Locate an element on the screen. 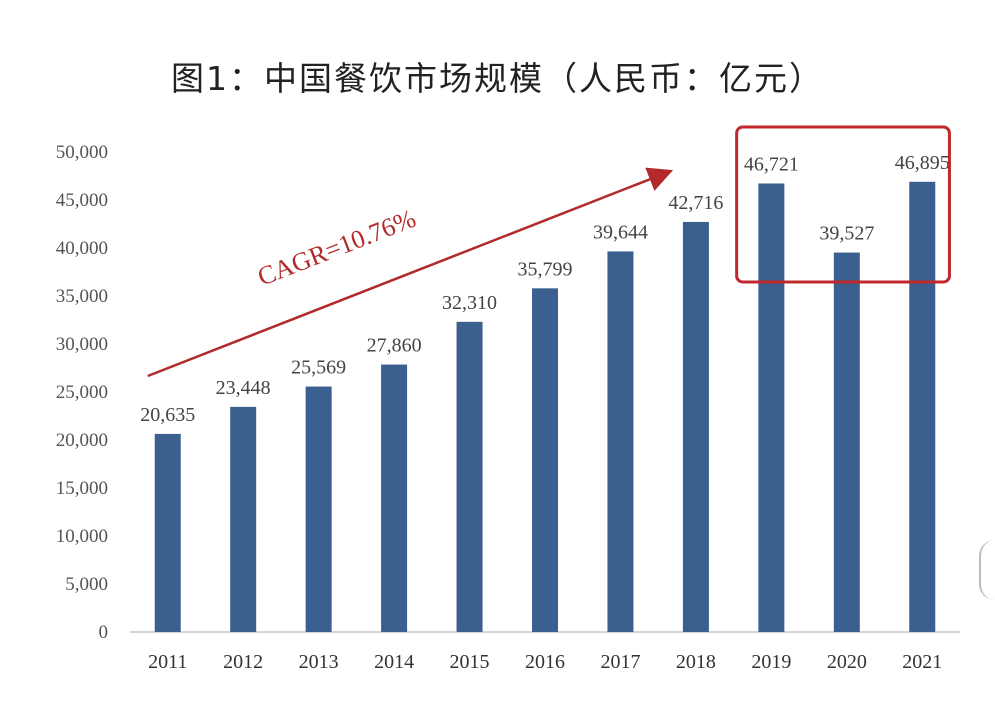 The width and height of the screenshot is (995, 720). data-label: 25,569 is located at coordinates (318, 368).